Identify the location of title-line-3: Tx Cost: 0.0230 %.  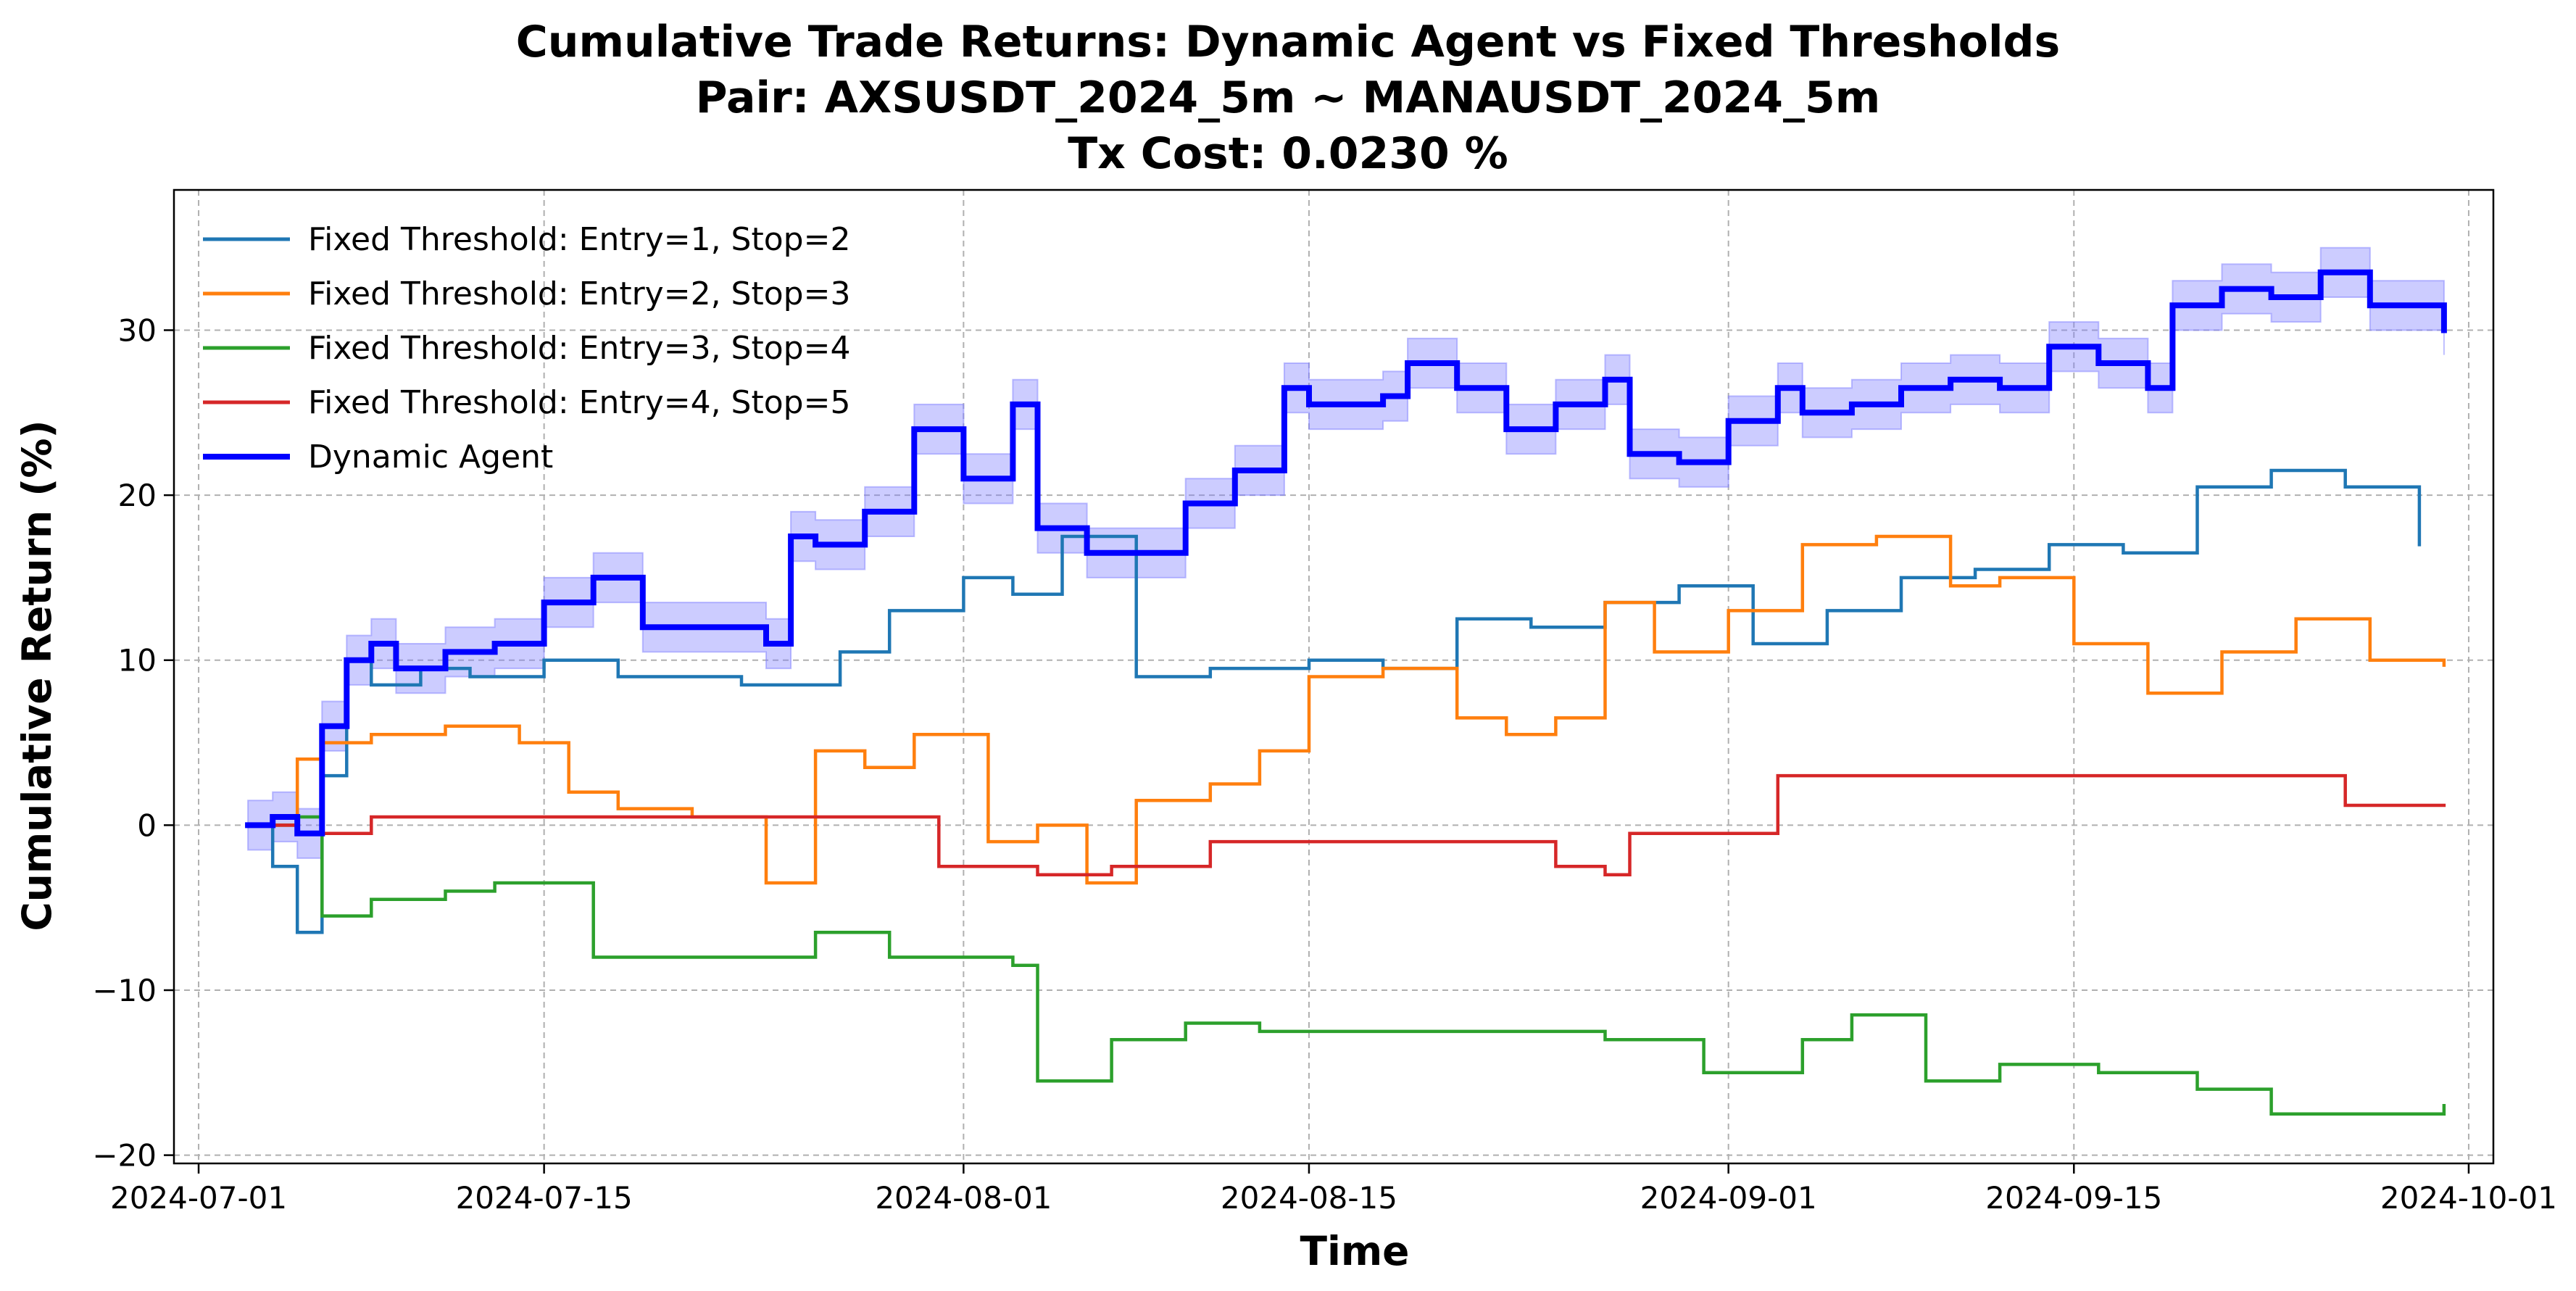
(1288, 153).